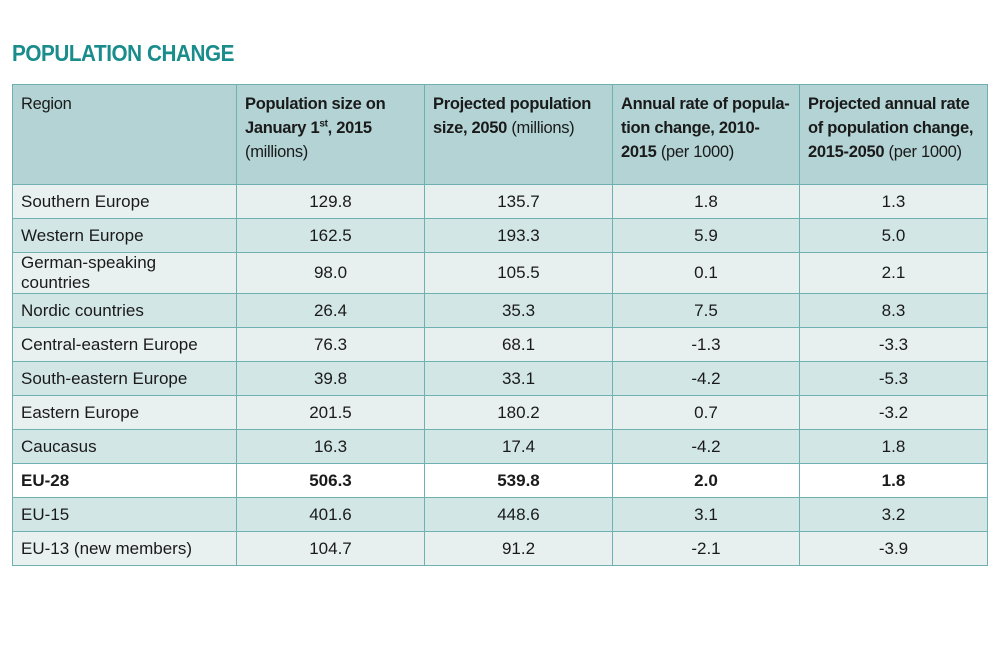 This screenshot has width=998, height=649. I want to click on cell-pop2015: 129.8, so click(330, 201).